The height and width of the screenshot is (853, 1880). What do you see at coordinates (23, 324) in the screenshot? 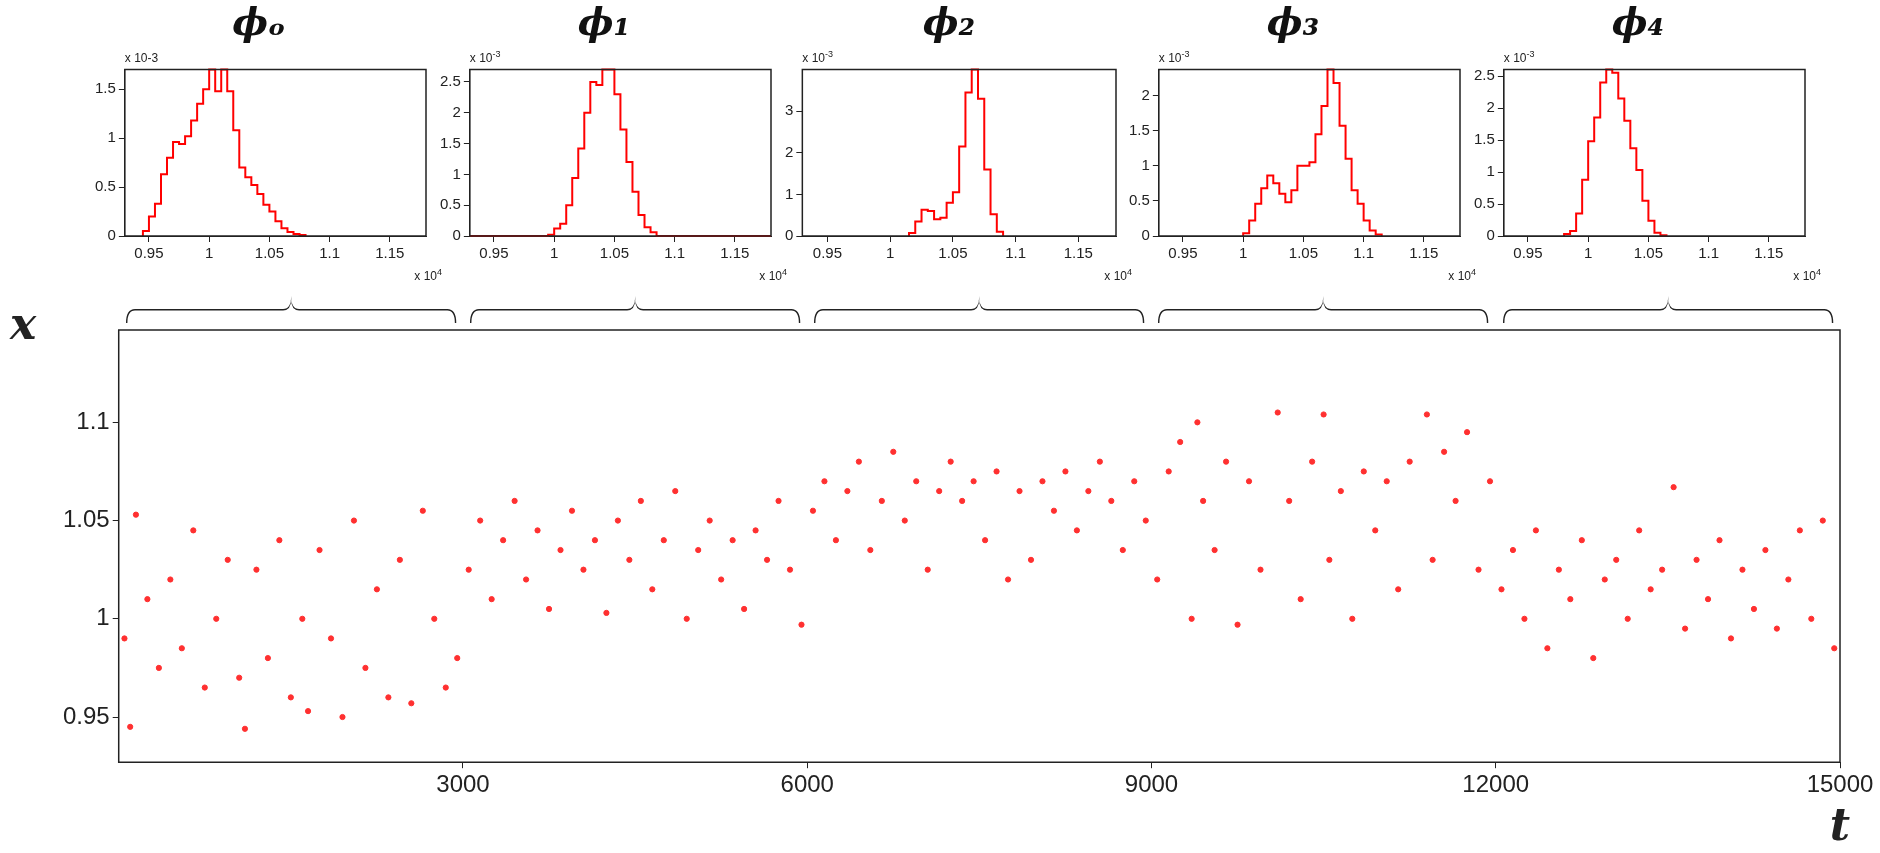
I see `y-axis-title: x` at bounding box center [23, 324].